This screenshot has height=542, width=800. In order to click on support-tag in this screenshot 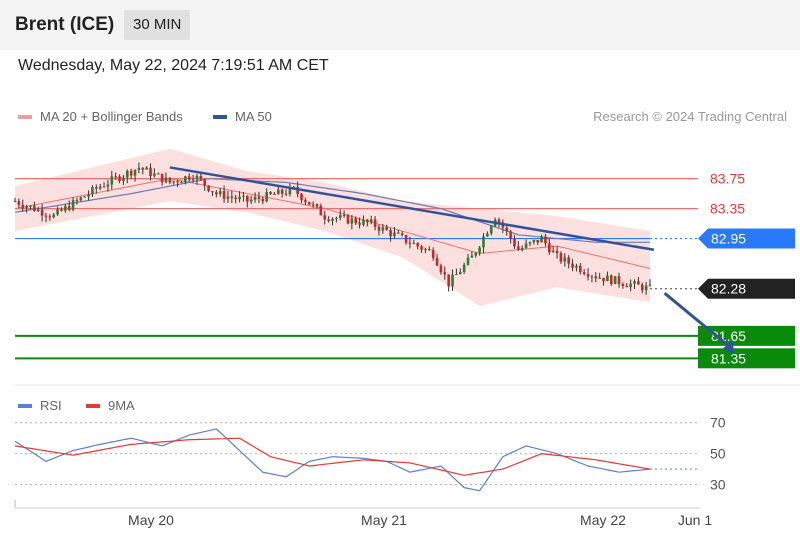, I will do `click(746, 358)`.